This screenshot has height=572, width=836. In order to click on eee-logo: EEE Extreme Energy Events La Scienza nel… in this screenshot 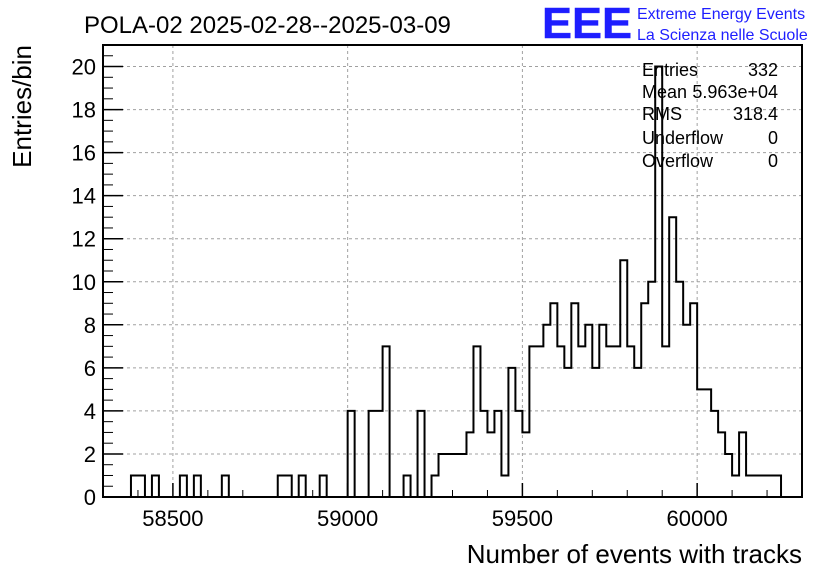, I will do `click(675, 24)`.